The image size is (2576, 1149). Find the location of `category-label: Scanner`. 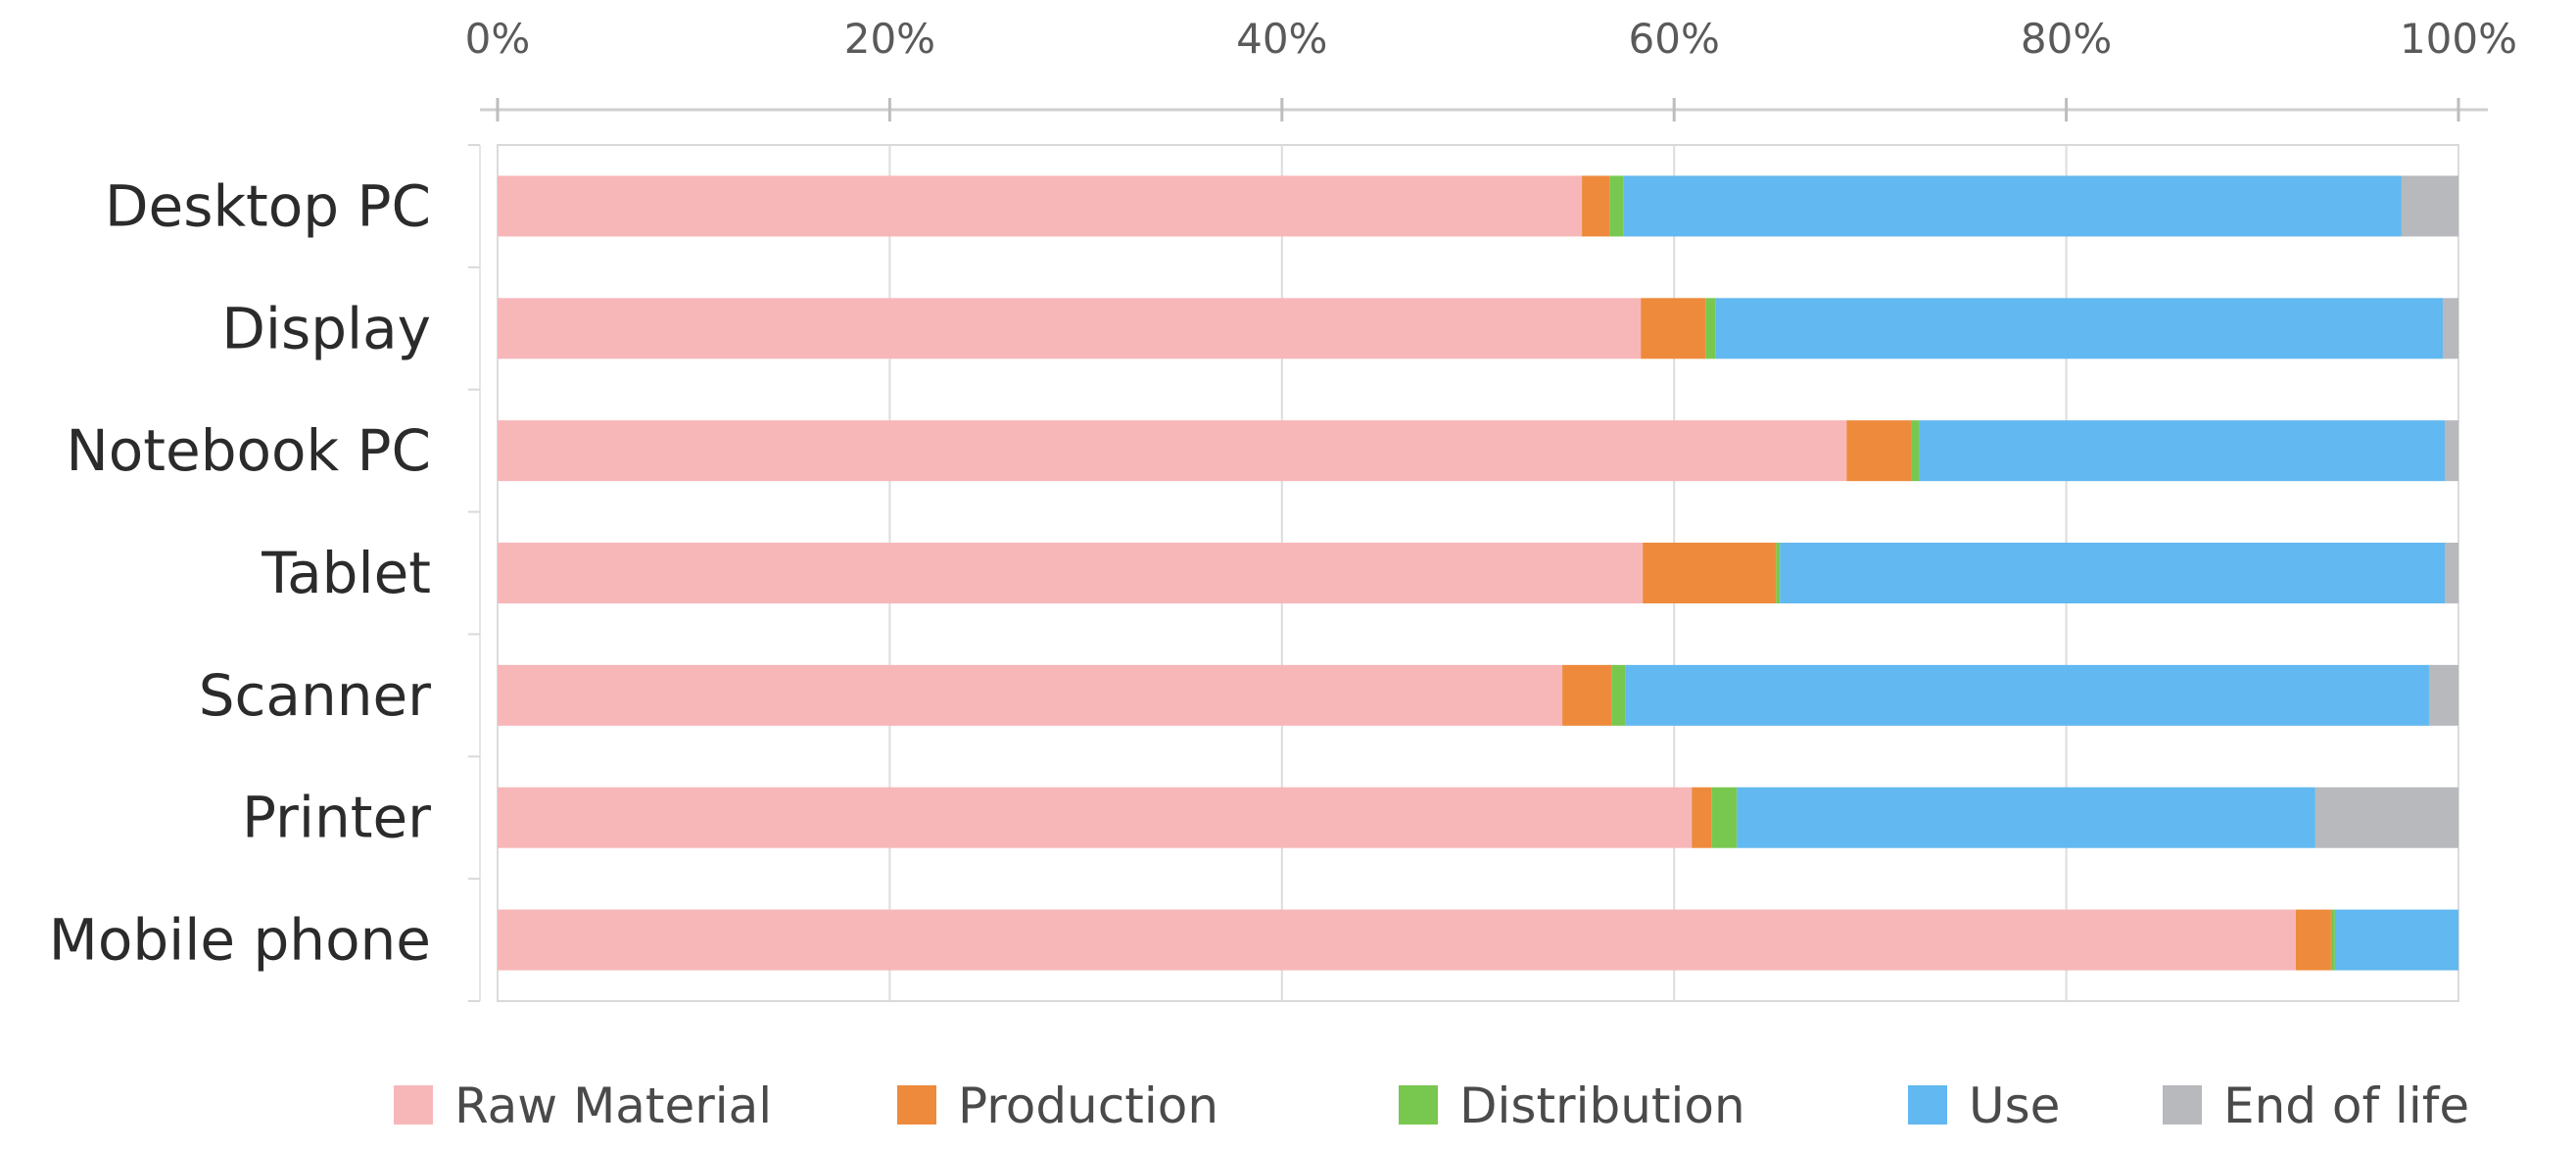

category-label: Scanner is located at coordinates (315, 696).